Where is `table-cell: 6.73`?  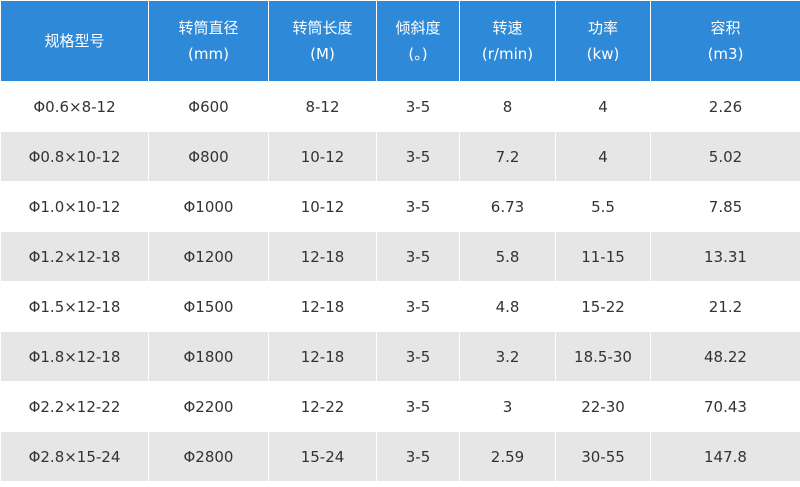 table-cell: 6.73 is located at coordinates (507, 206).